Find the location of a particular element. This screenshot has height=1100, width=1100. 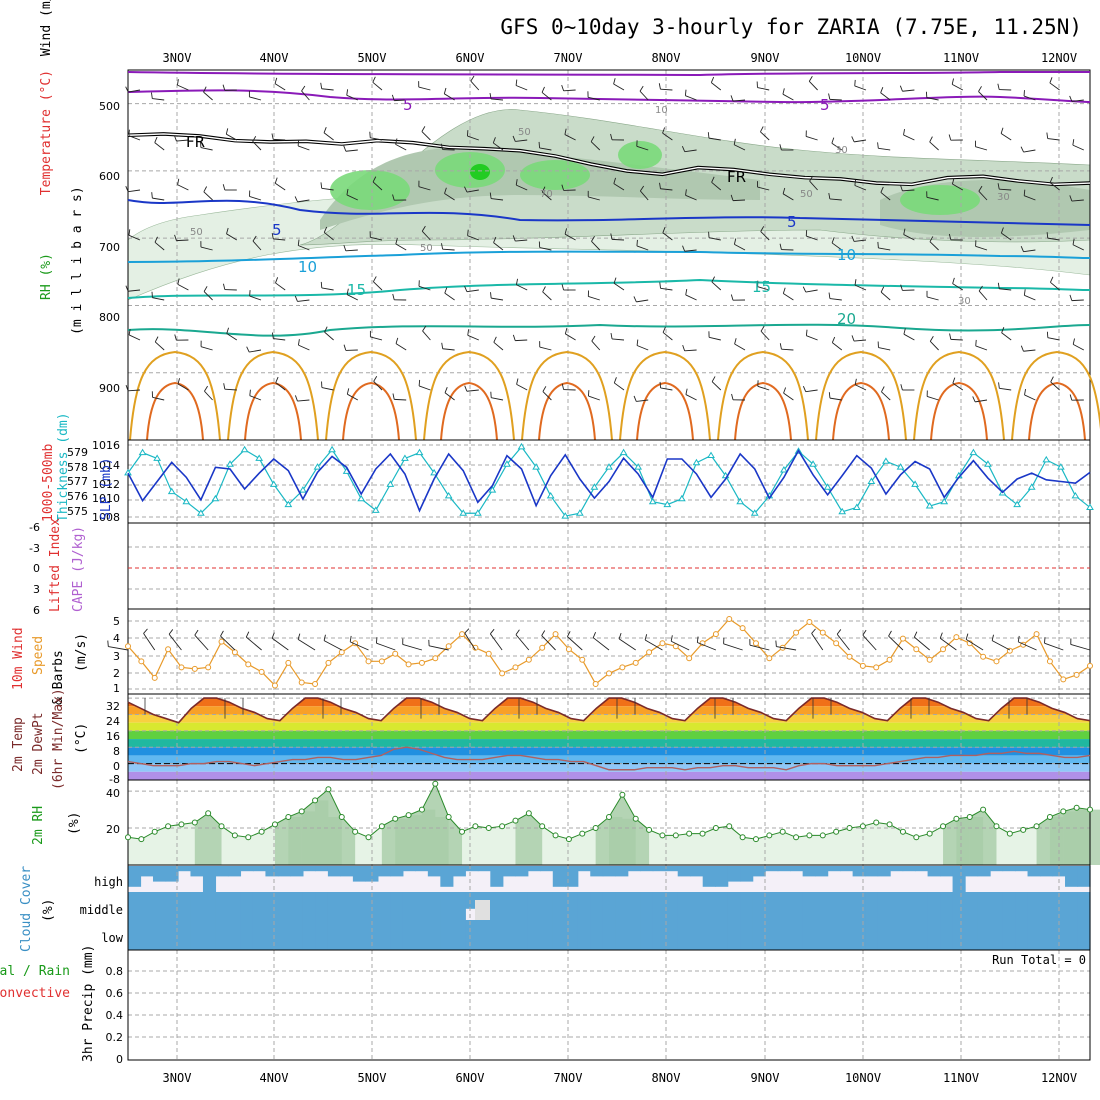

wind10m-point is located at coordinates (822, 632).